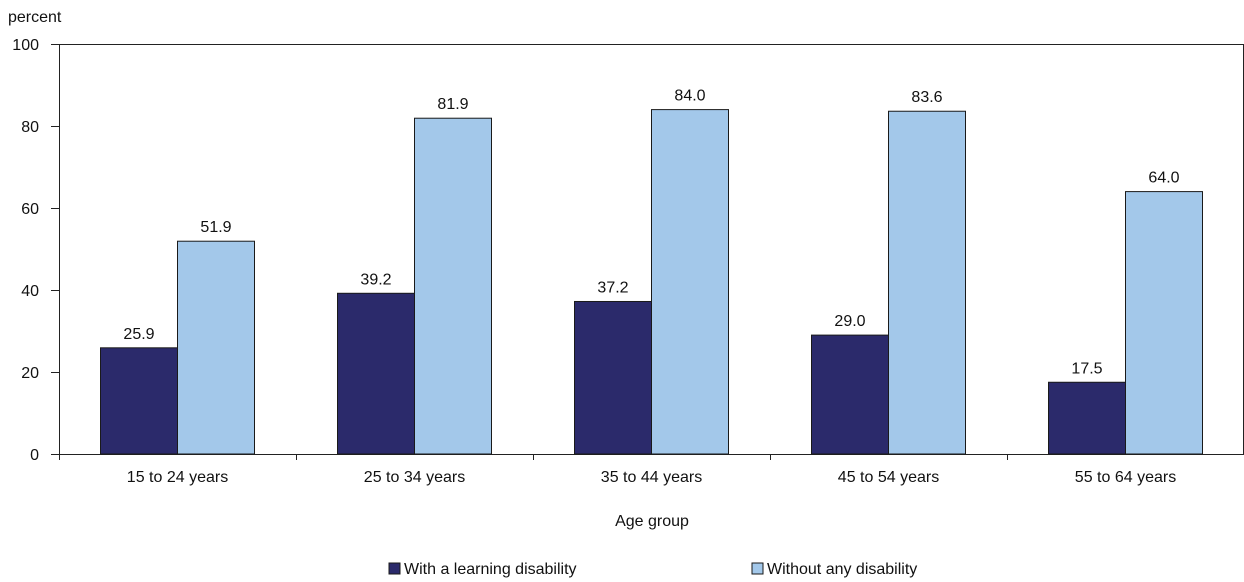 This screenshot has height=582, width=1244. What do you see at coordinates (30, 127) in the screenshot?
I see `y-tick-label: 80` at bounding box center [30, 127].